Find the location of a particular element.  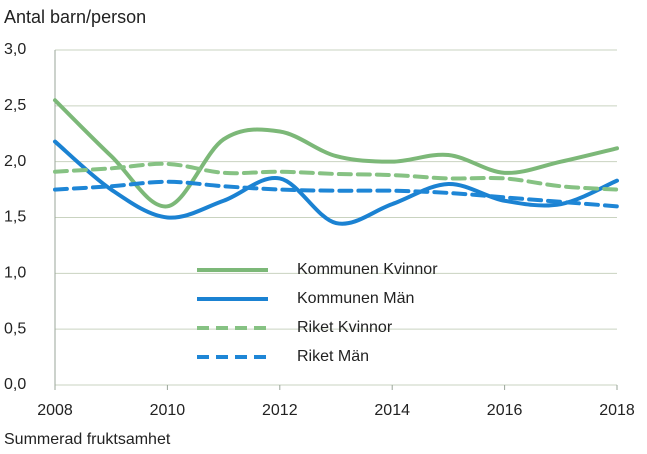

x-tick-label: 2016 is located at coordinates (505, 410).